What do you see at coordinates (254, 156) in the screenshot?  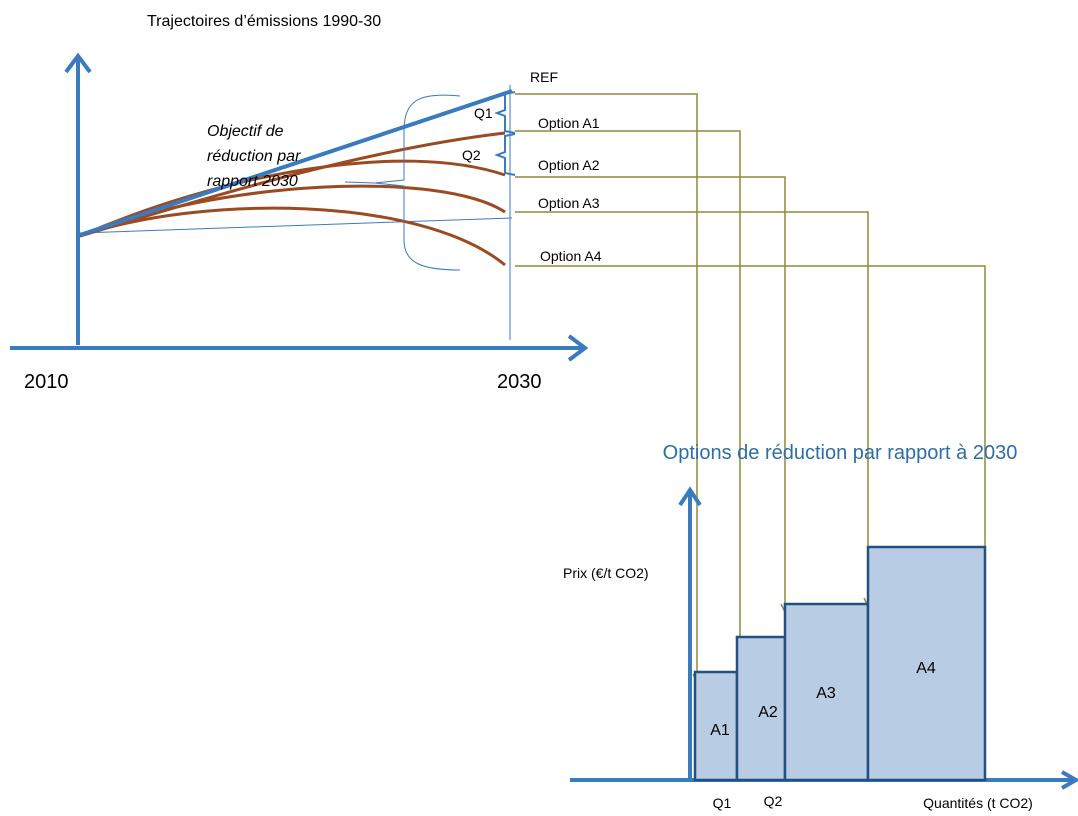 I see `annotation: réduction par` at bounding box center [254, 156].